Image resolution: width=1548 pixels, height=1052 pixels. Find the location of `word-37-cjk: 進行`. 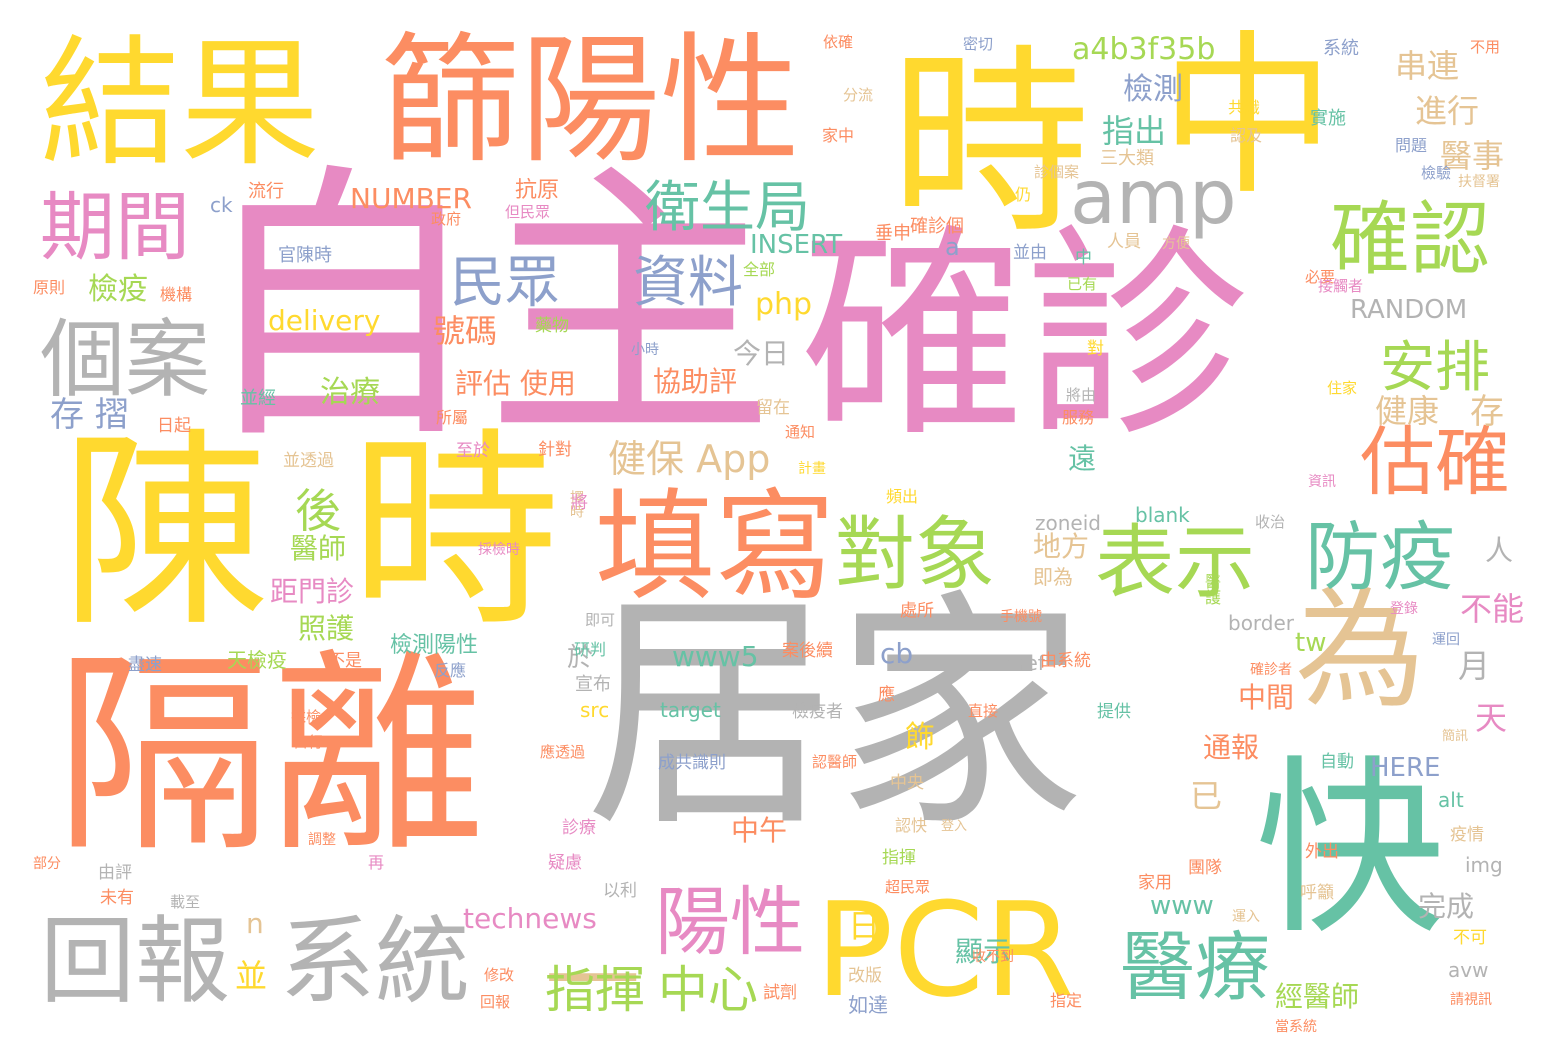

word-37-cjk: 進行 is located at coordinates (1447, 111).